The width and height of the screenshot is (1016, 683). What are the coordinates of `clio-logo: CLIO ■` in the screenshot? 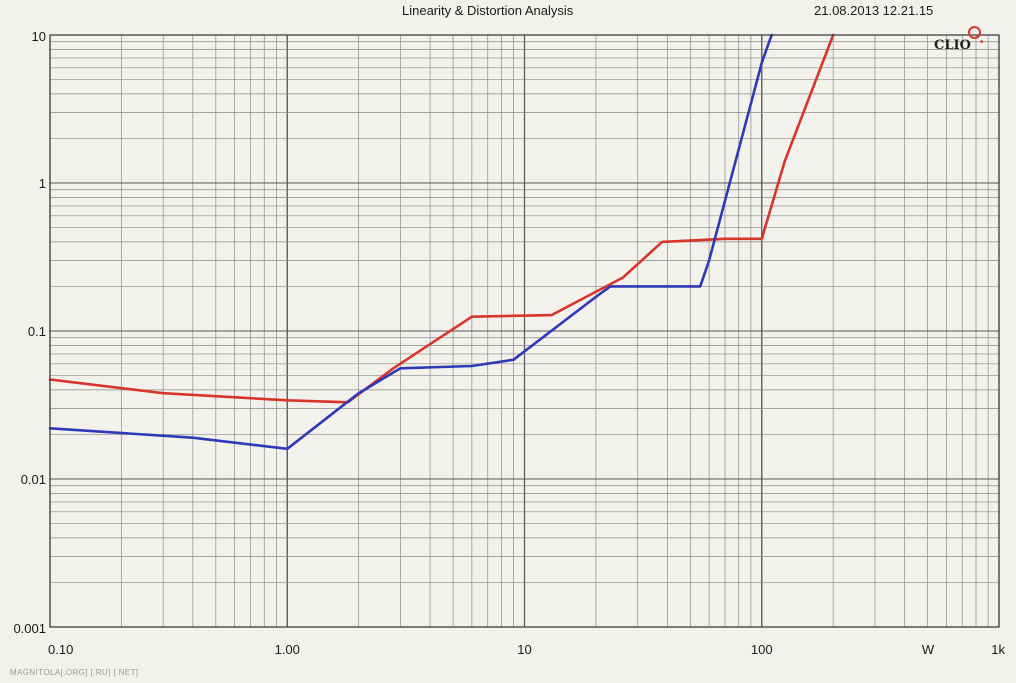 It's located at (961, 41).